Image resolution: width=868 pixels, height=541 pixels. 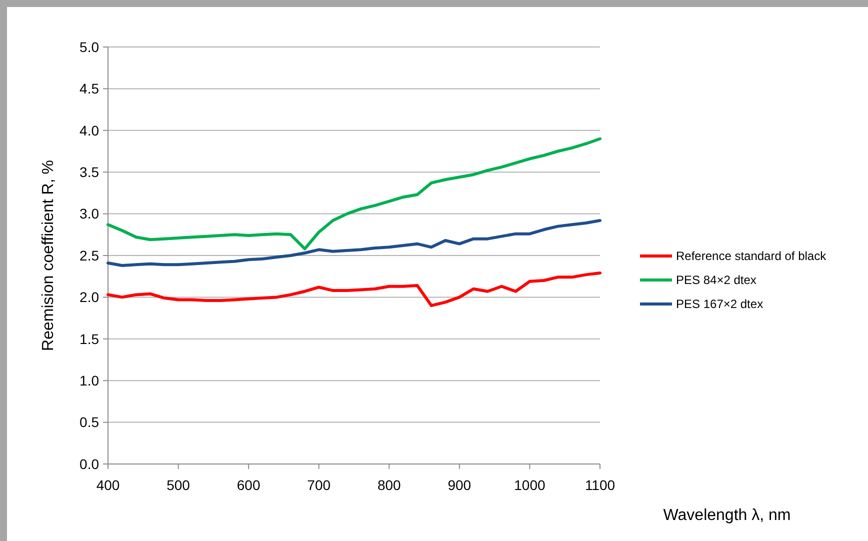 What do you see at coordinates (530, 485) in the screenshot?
I see `x-tick-label: 1000` at bounding box center [530, 485].